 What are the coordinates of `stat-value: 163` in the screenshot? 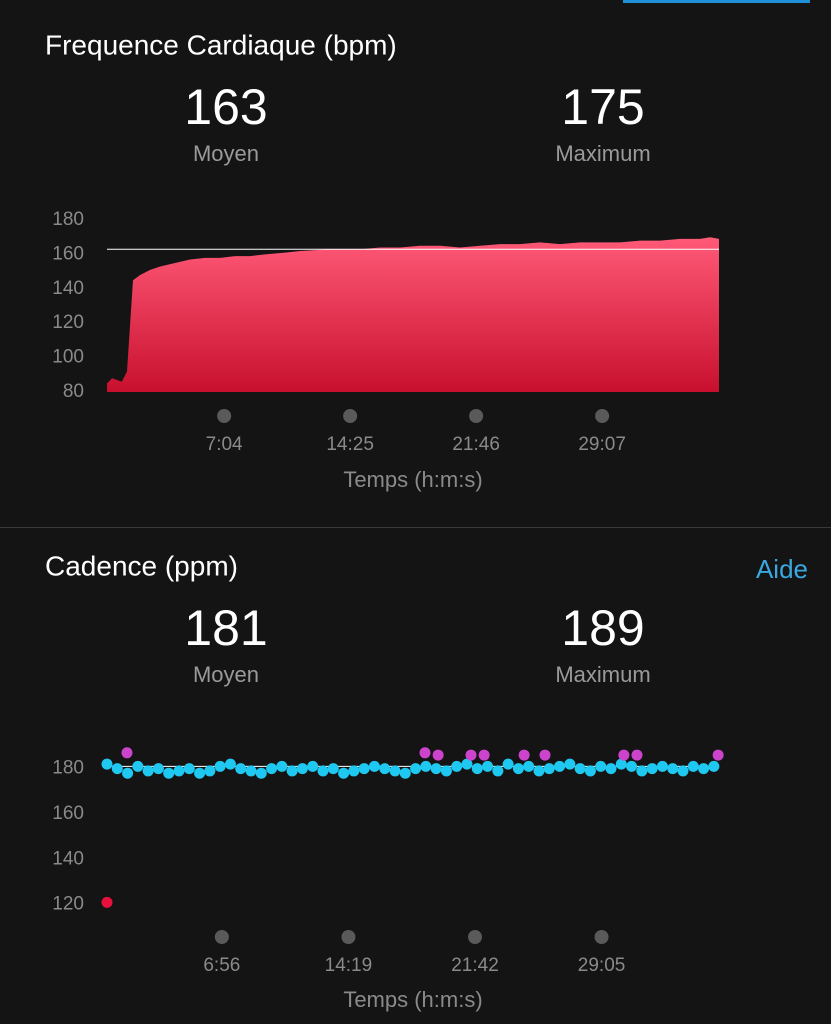 It's located at (225, 107).